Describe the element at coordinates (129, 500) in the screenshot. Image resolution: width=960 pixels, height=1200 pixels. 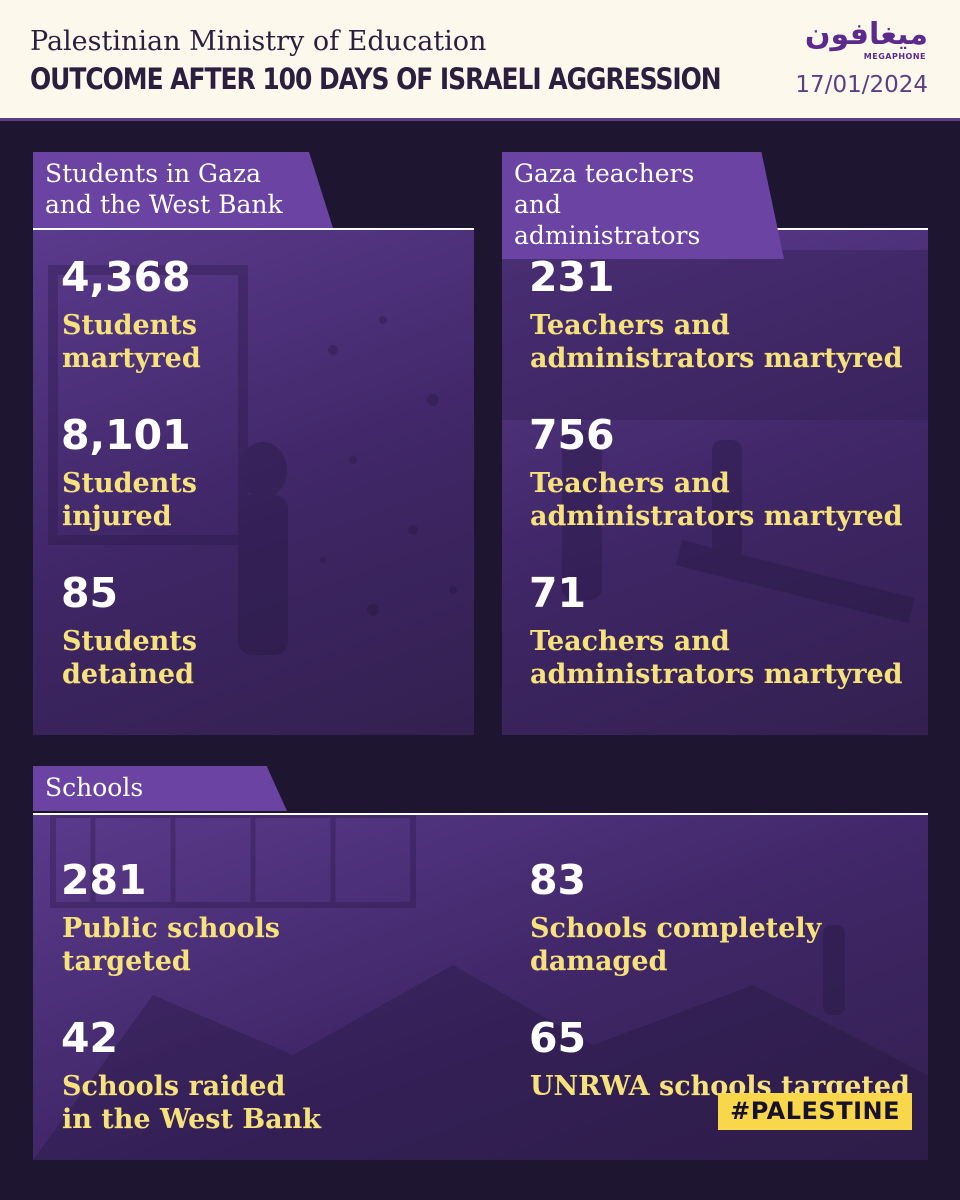
I see `stat-label: Students injured` at that location.